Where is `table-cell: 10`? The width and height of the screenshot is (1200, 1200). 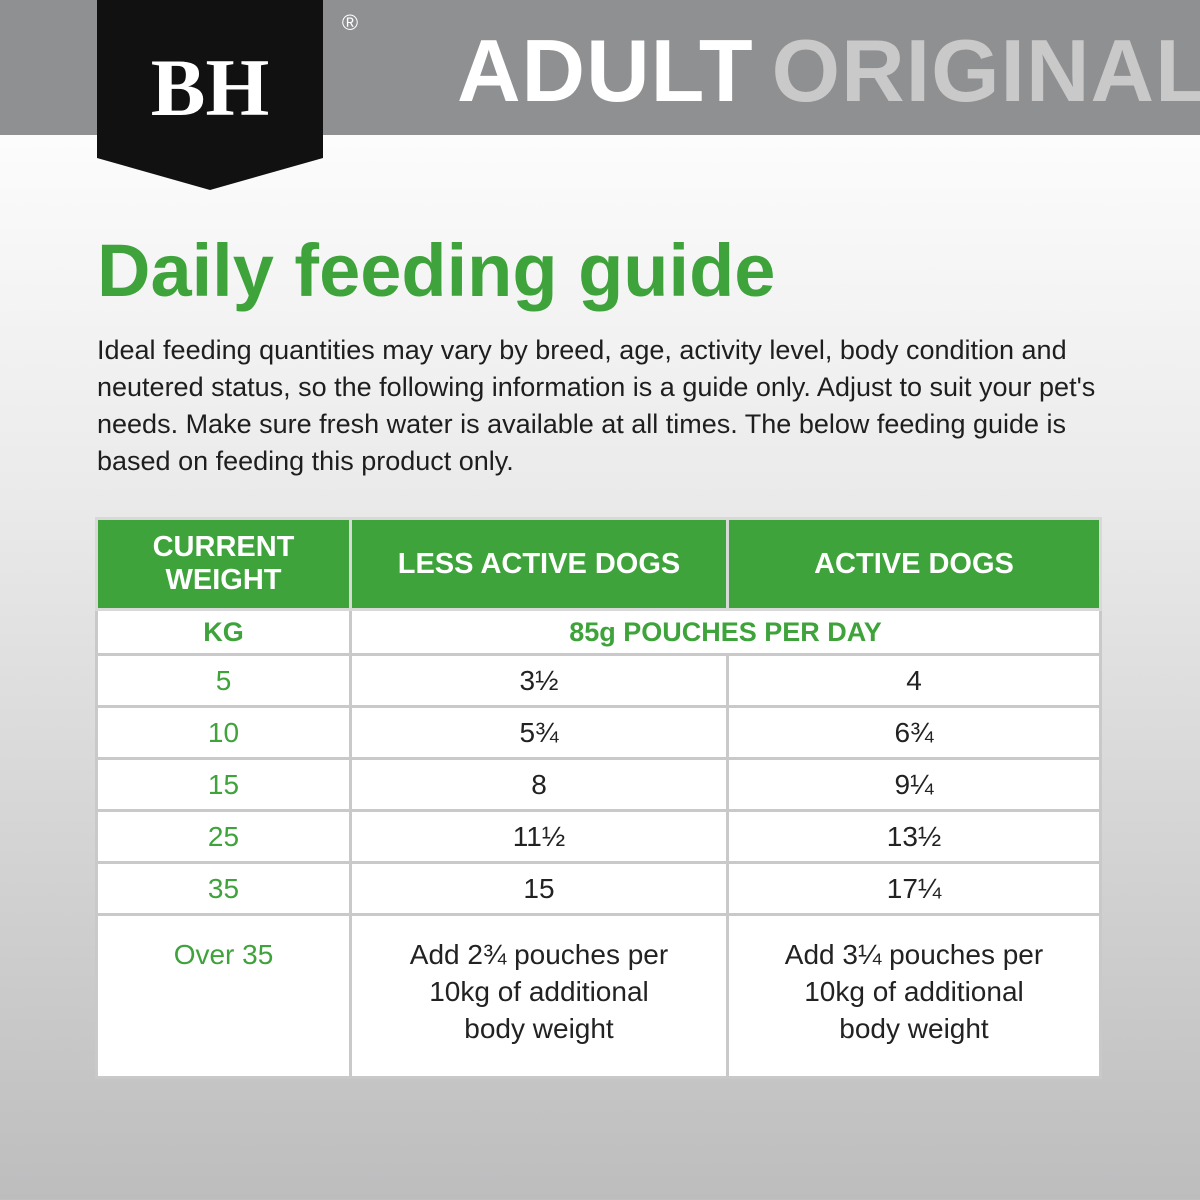 table-cell: 10 is located at coordinates (223, 732).